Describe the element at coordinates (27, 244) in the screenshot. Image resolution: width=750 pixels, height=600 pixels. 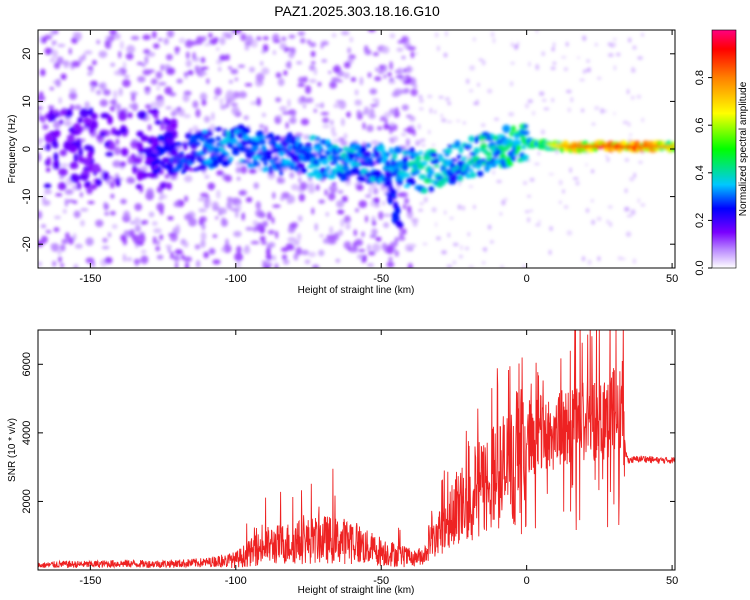
I see `y-tick-label: -20` at that location.